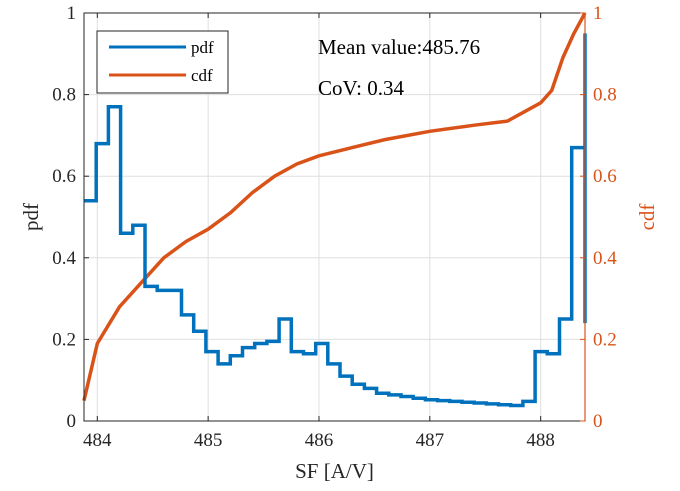 This screenshot has width=680, height=491. What do you see at coordinates (647, 217) in the screenshot?
I see `y-axis-right-label: cdf` at bounding box center [647, 217].